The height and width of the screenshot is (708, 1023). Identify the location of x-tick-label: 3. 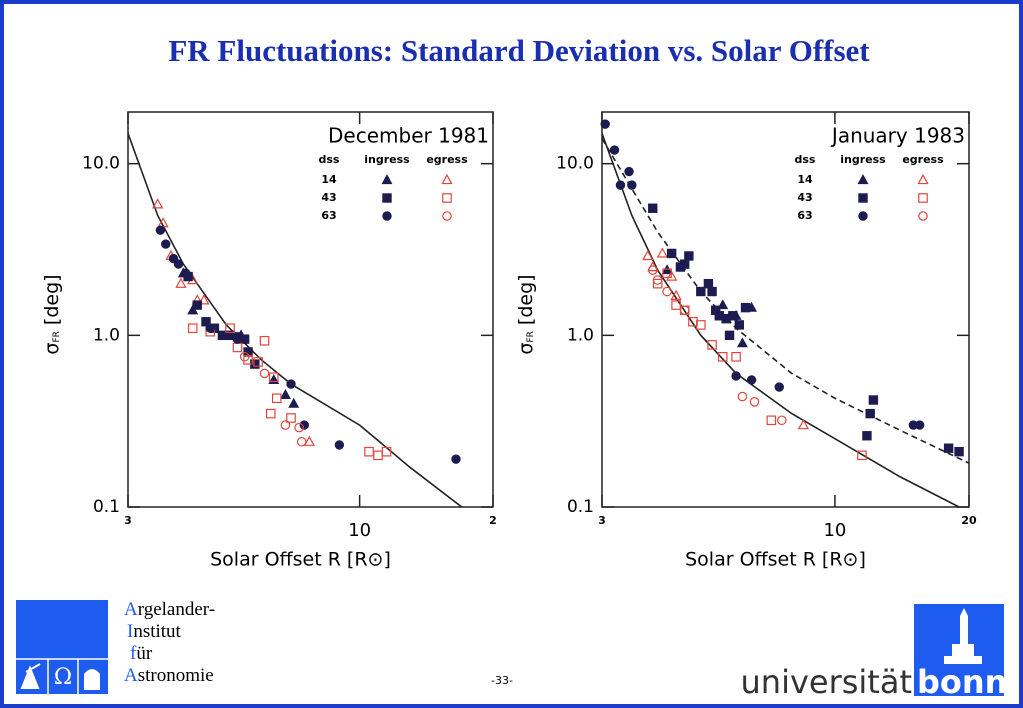
(602, 520).